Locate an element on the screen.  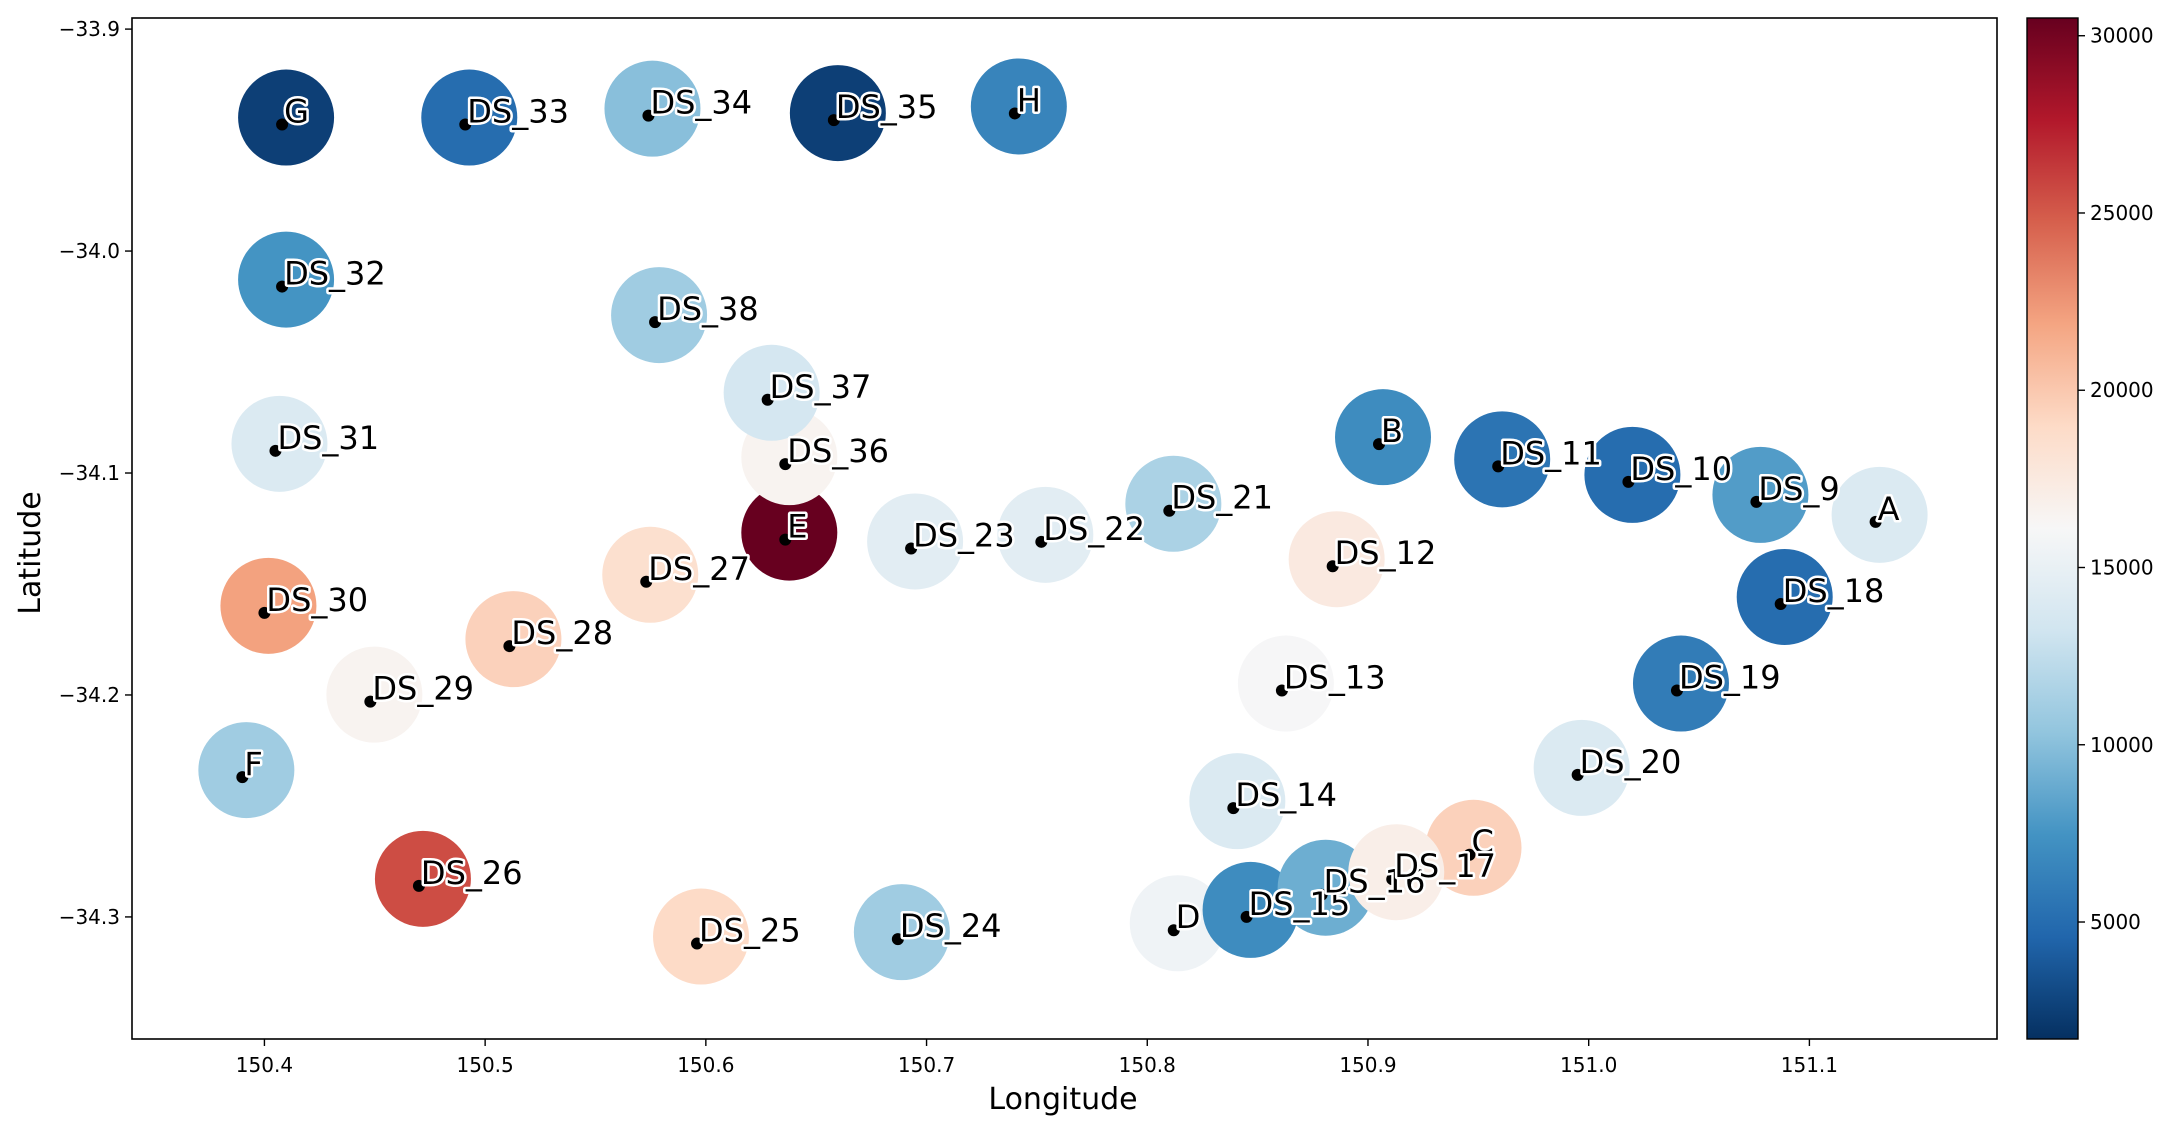
point-label: DS_21 is located at coordinates (1222, 498).